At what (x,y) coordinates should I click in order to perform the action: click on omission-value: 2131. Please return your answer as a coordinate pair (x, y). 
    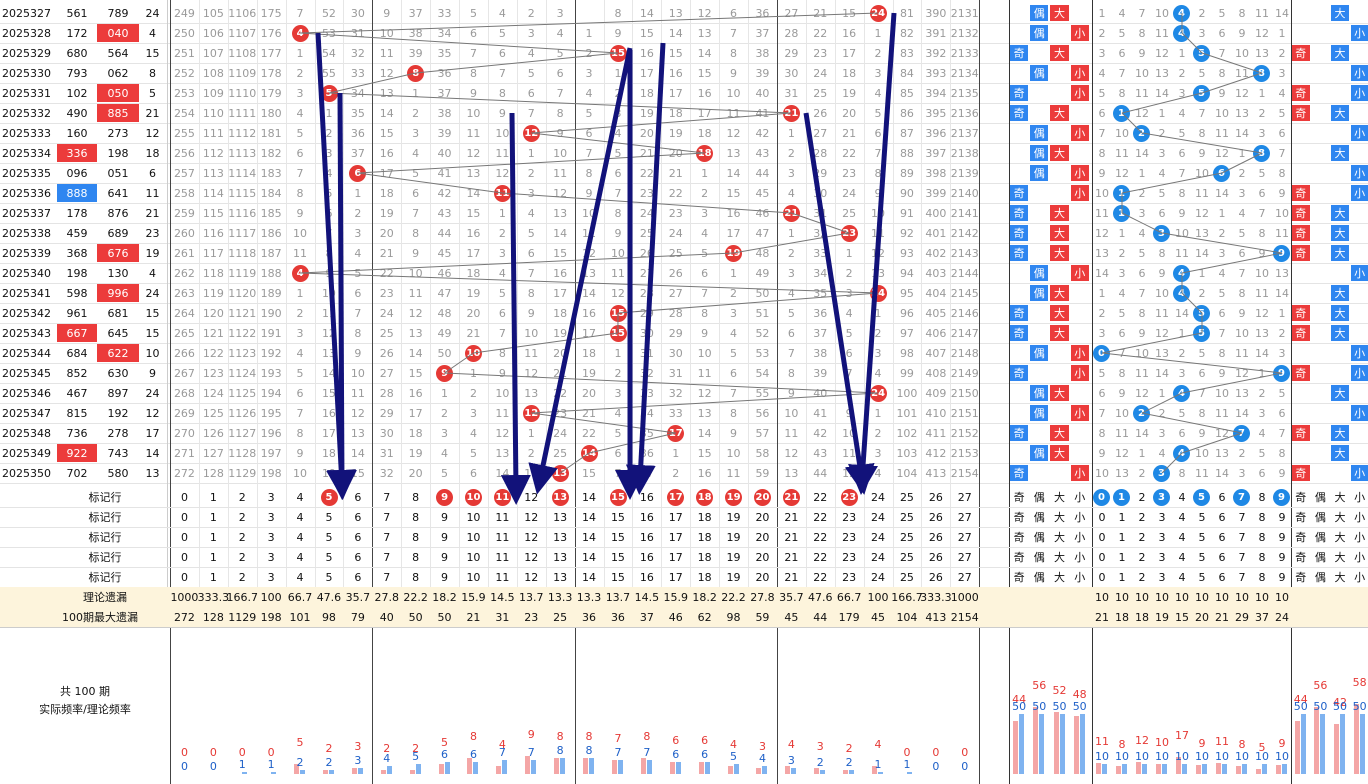
    Looking at the image, I should click on (964, 13).